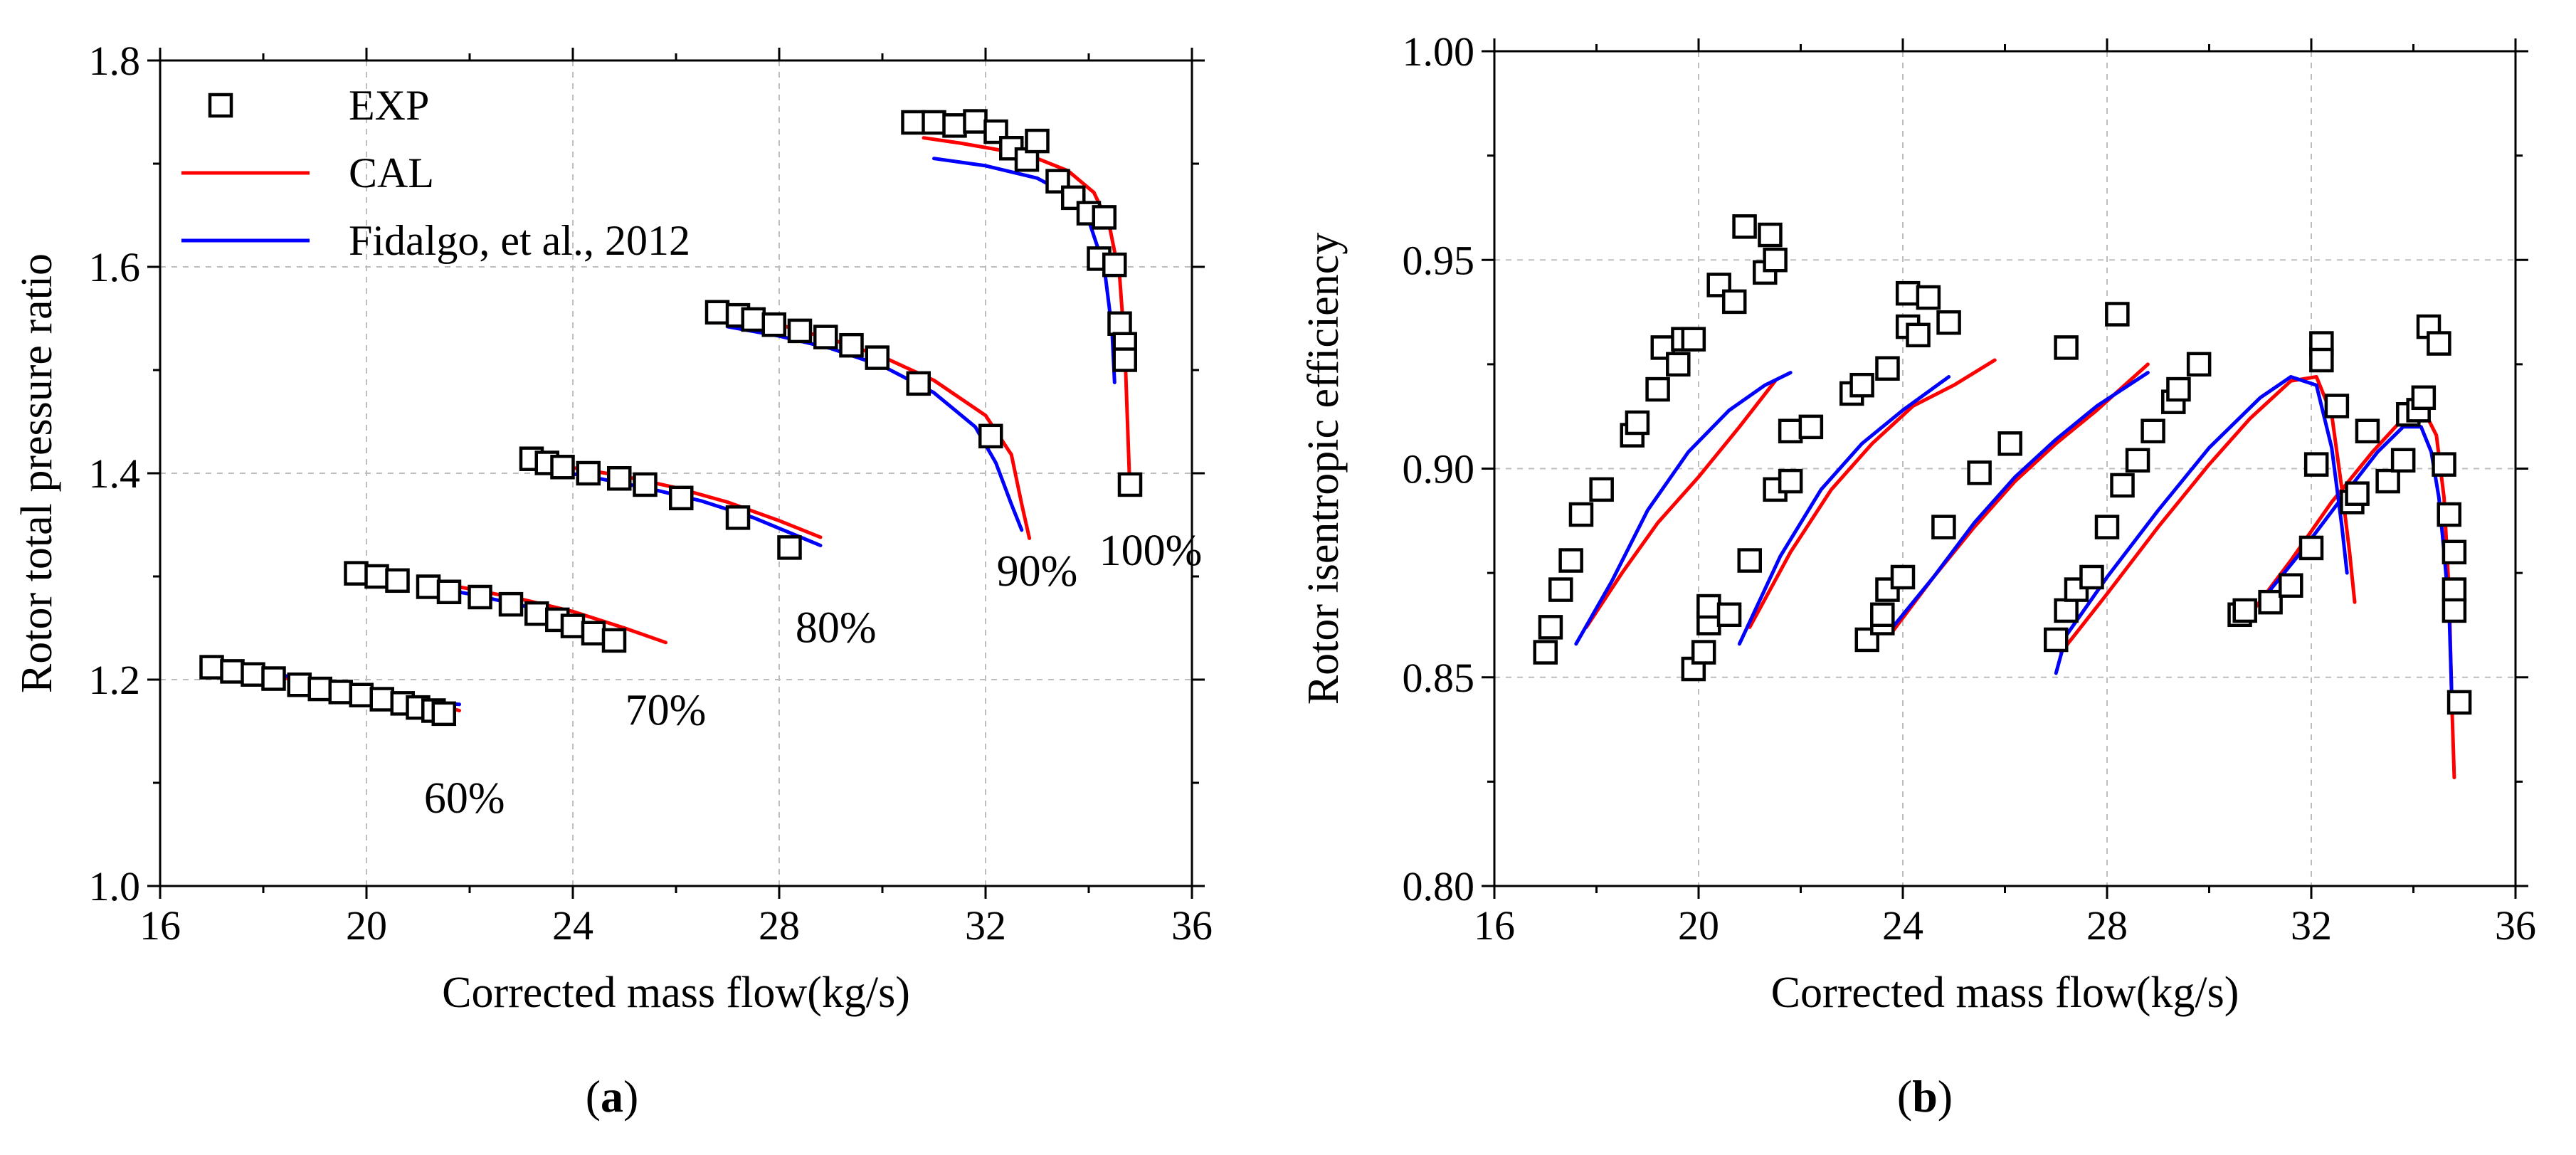  I want to click on panel-a-y-axis-title: Rotor total pressure ratio, so click(37, 473).